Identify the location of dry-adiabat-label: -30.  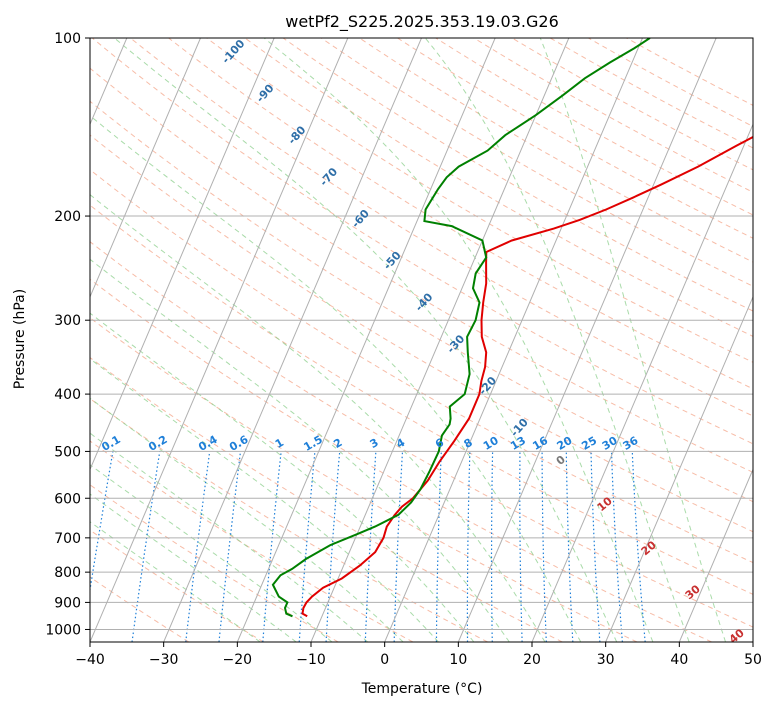
(455, 344).